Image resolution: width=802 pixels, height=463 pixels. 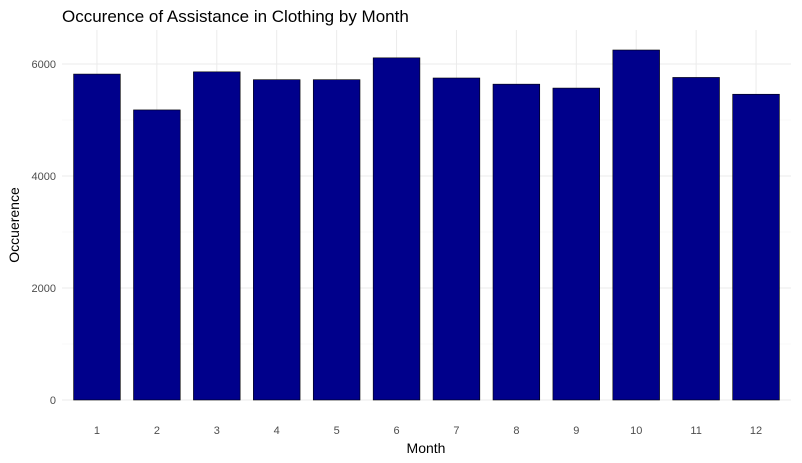 What do you see at coordinates (44, 289) in the screenshot?
I see `y-tick-label: 2000` at bounding box center [44, 289].